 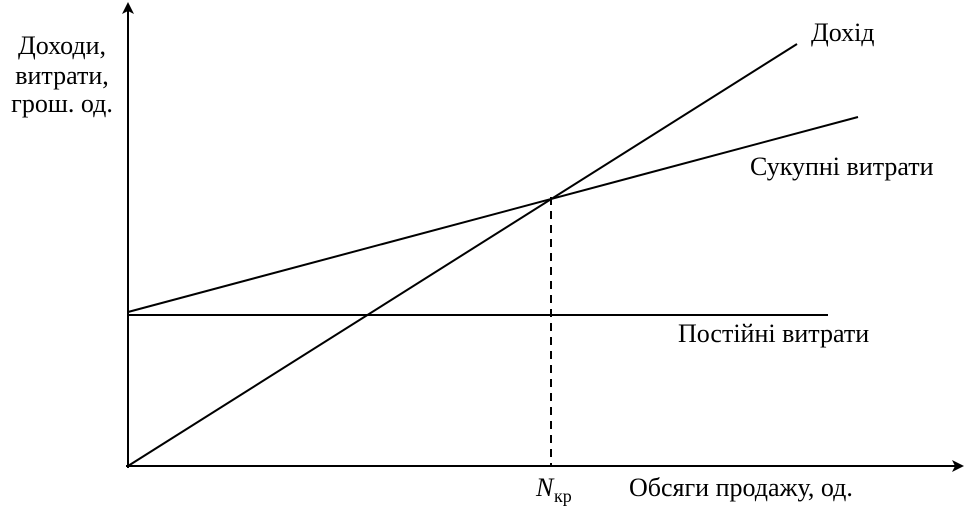 What do you see at coordinates (842, 166) in the screenshot?
I see `line-label: Сукупні витрати` at bounding box center [842, 166].